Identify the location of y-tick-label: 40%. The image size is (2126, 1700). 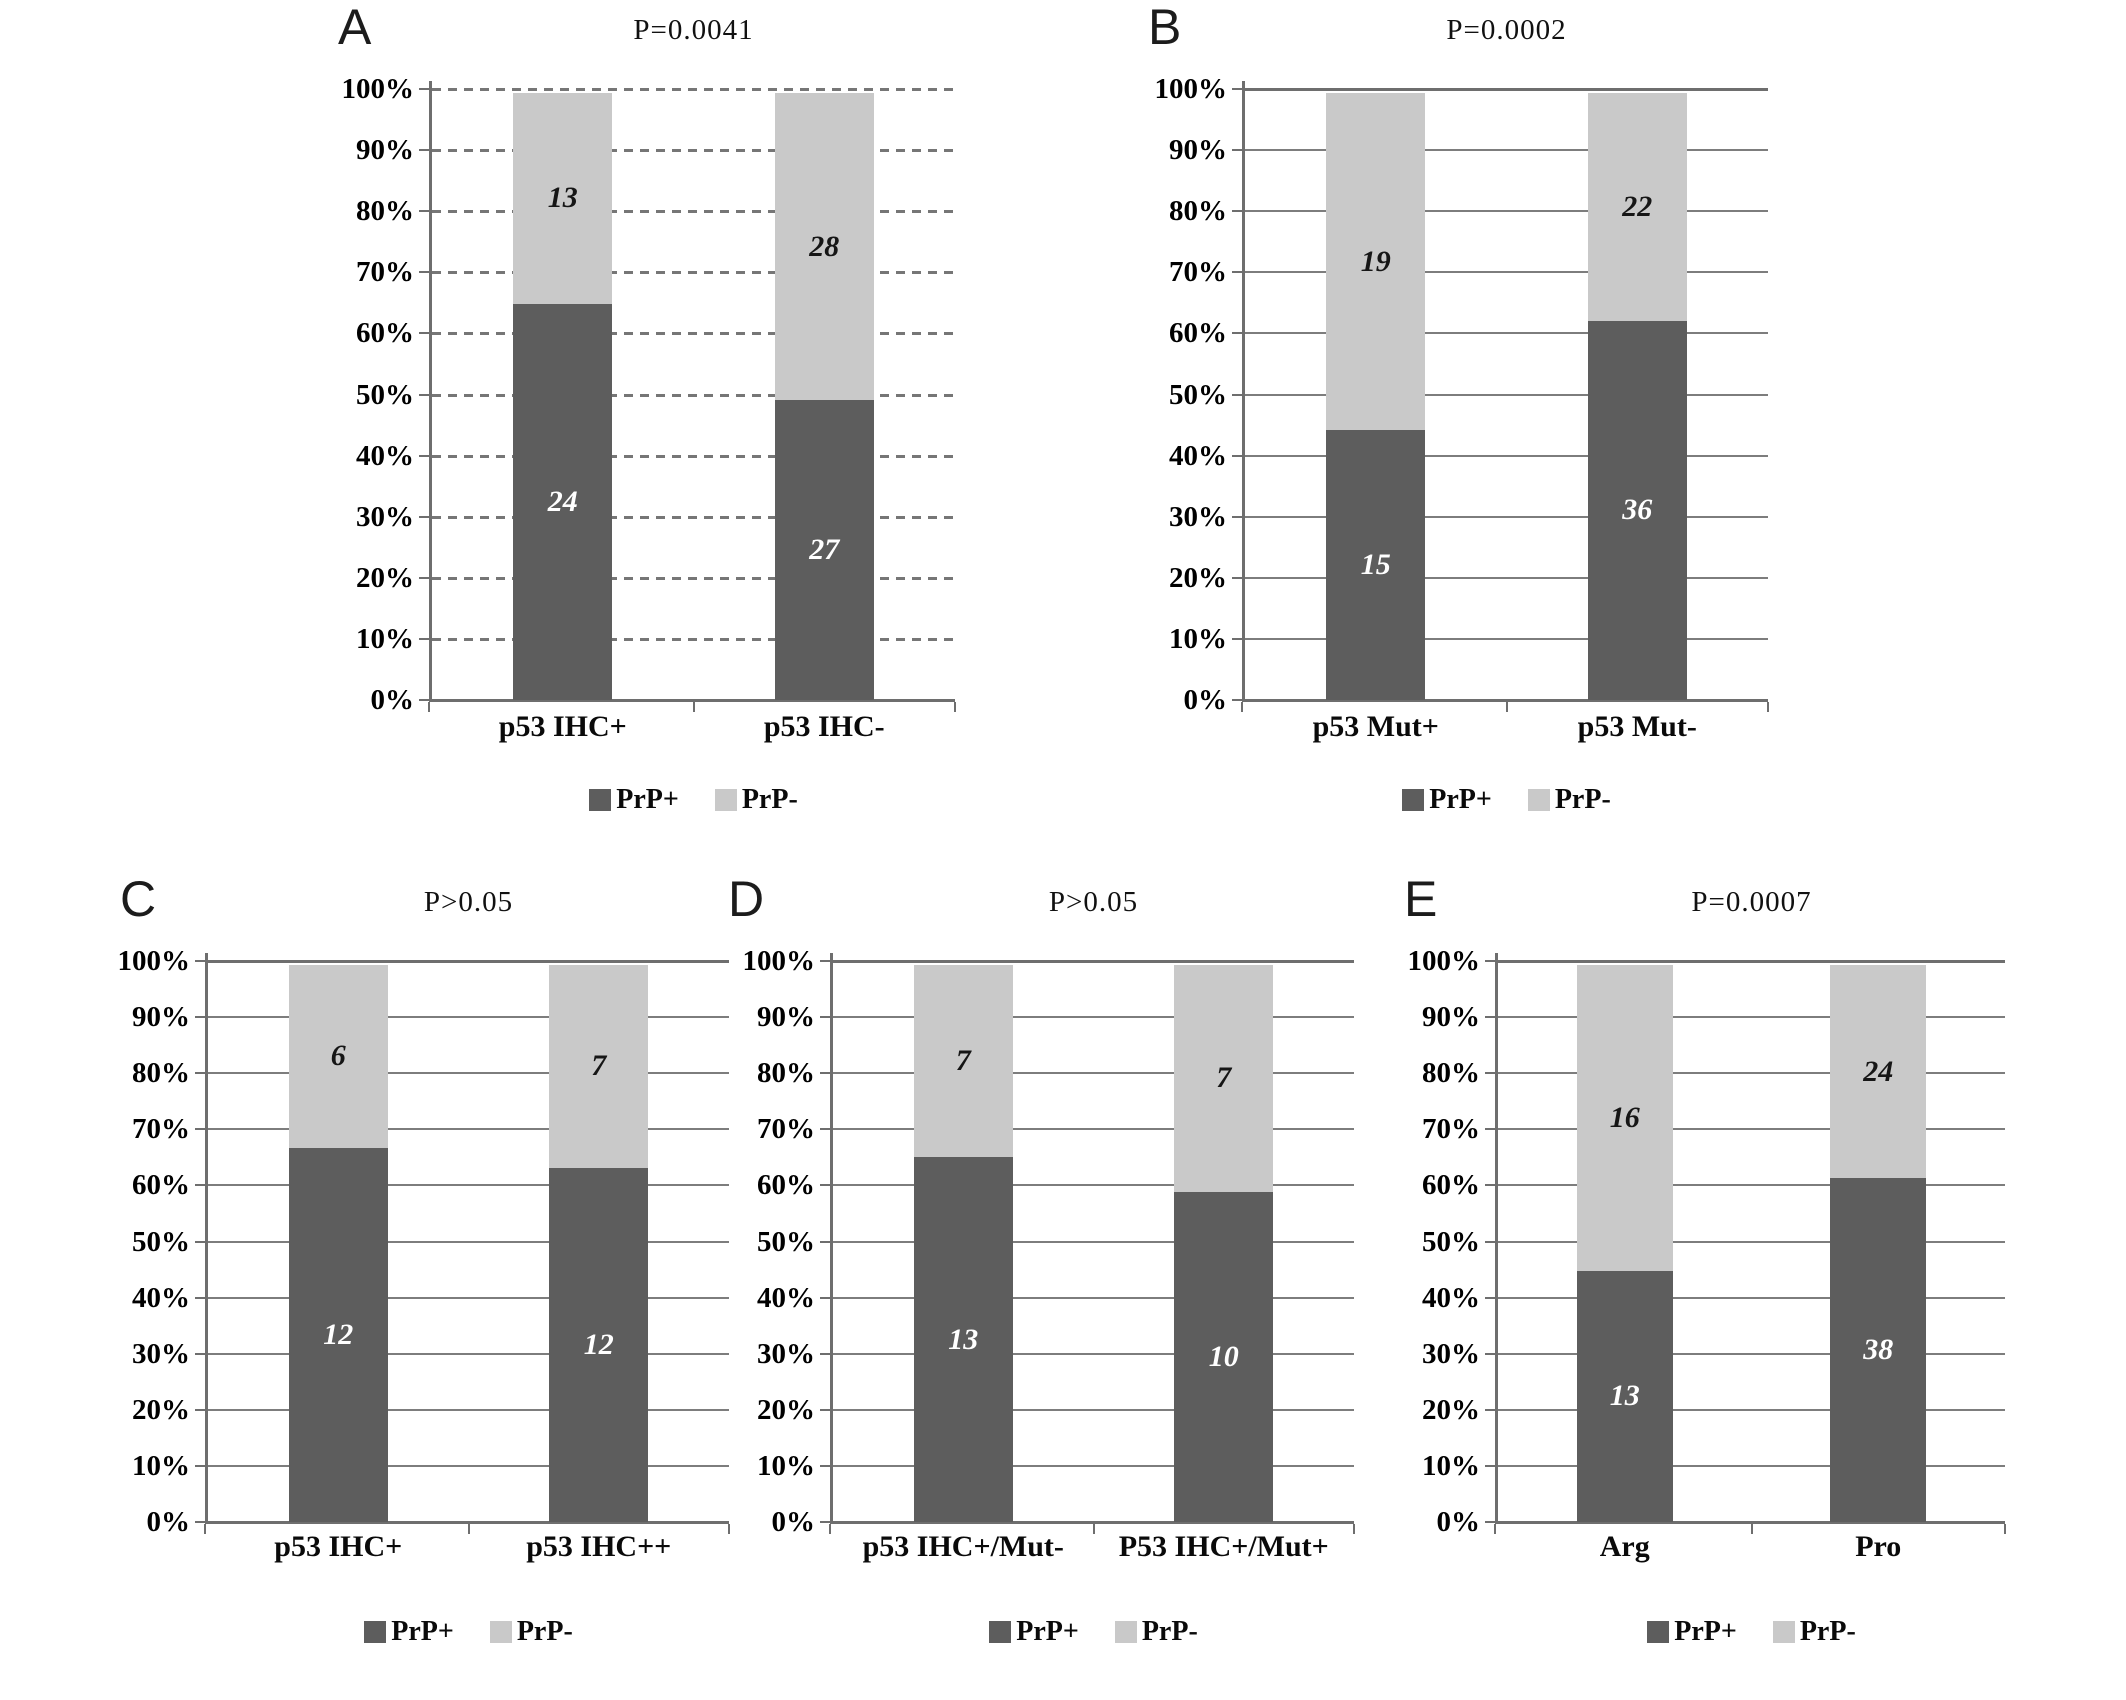
(161, 1297).